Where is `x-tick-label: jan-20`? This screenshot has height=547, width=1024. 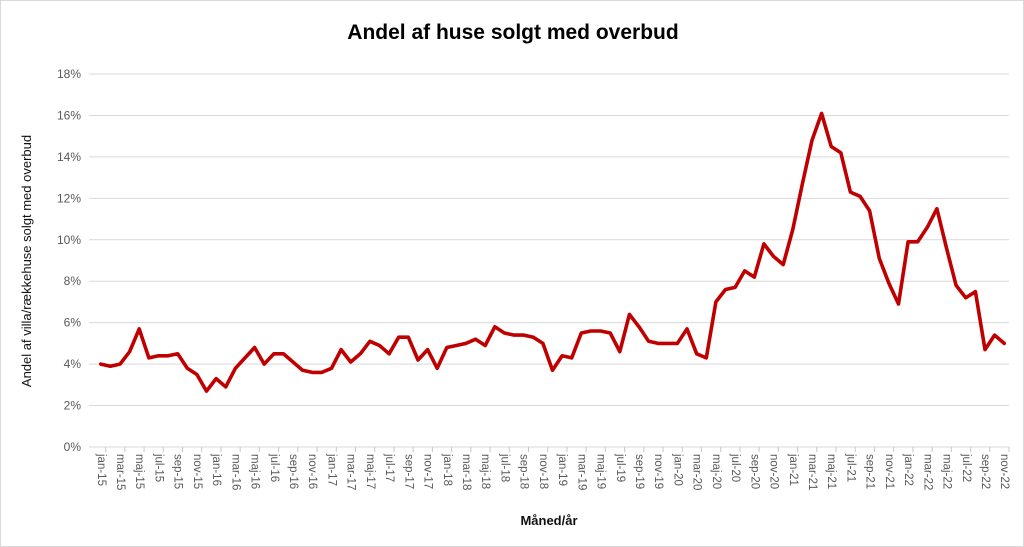
x-tick-label: jan-20 is located at coordinates (677, 469).